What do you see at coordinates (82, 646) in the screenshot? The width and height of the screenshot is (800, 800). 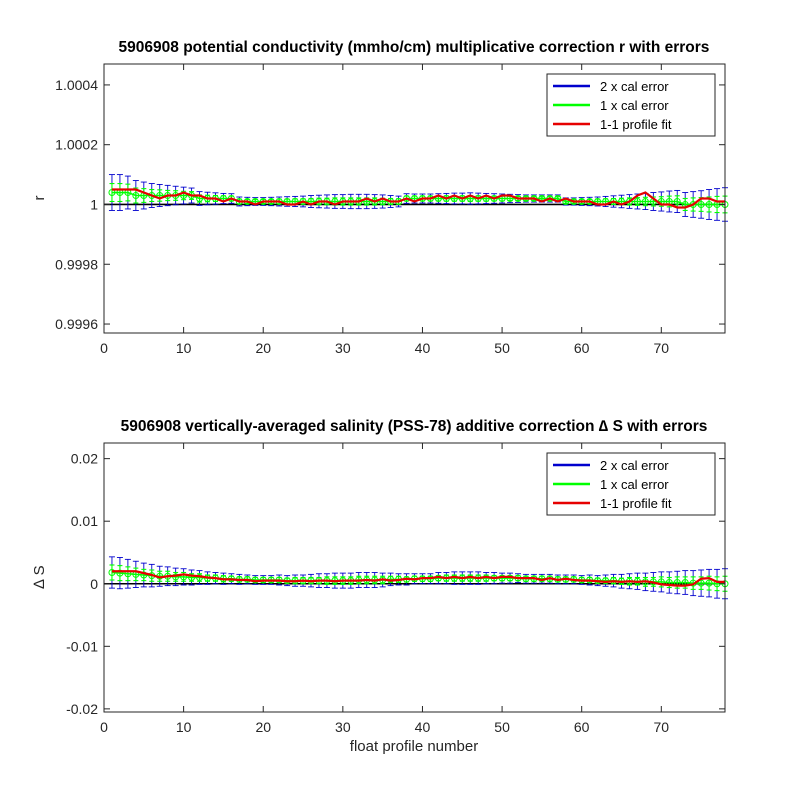 I see `y-tick-label: -0.01` at bounding box center [82, 646].